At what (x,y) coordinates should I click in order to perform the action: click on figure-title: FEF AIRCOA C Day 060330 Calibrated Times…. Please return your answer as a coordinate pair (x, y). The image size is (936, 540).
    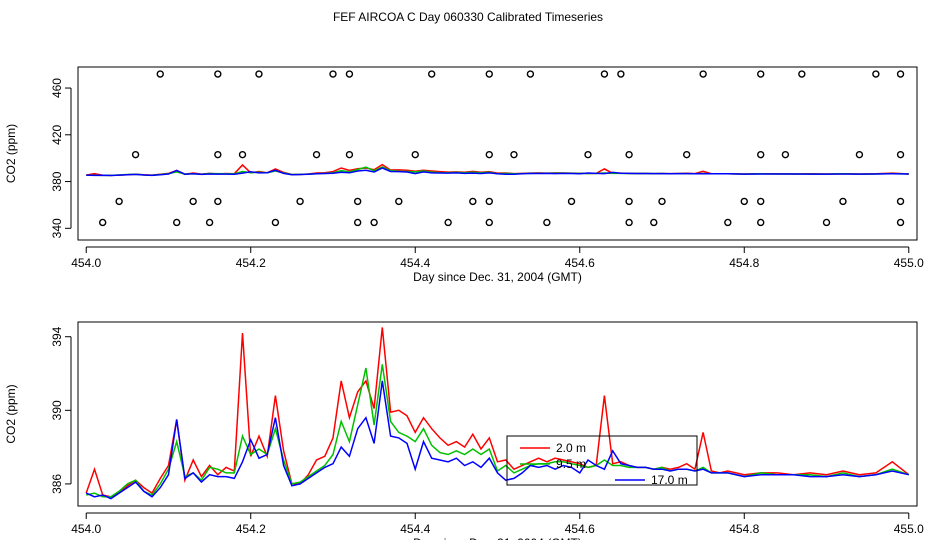
    Looking at the image, I should click on (468, 17).